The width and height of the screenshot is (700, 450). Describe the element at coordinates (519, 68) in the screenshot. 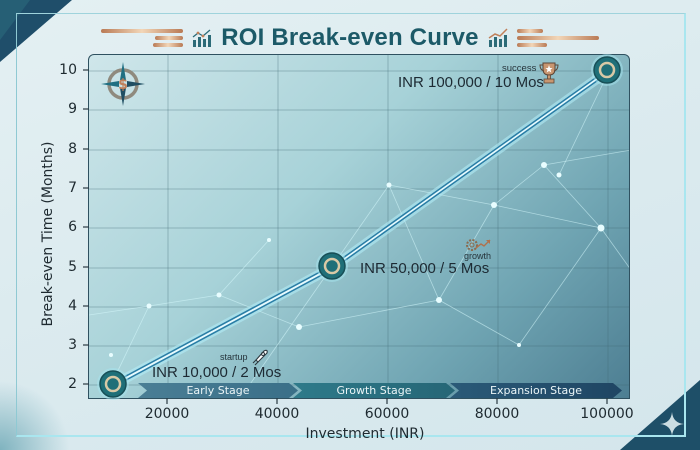

I see `annotation-tag: success` at that location.